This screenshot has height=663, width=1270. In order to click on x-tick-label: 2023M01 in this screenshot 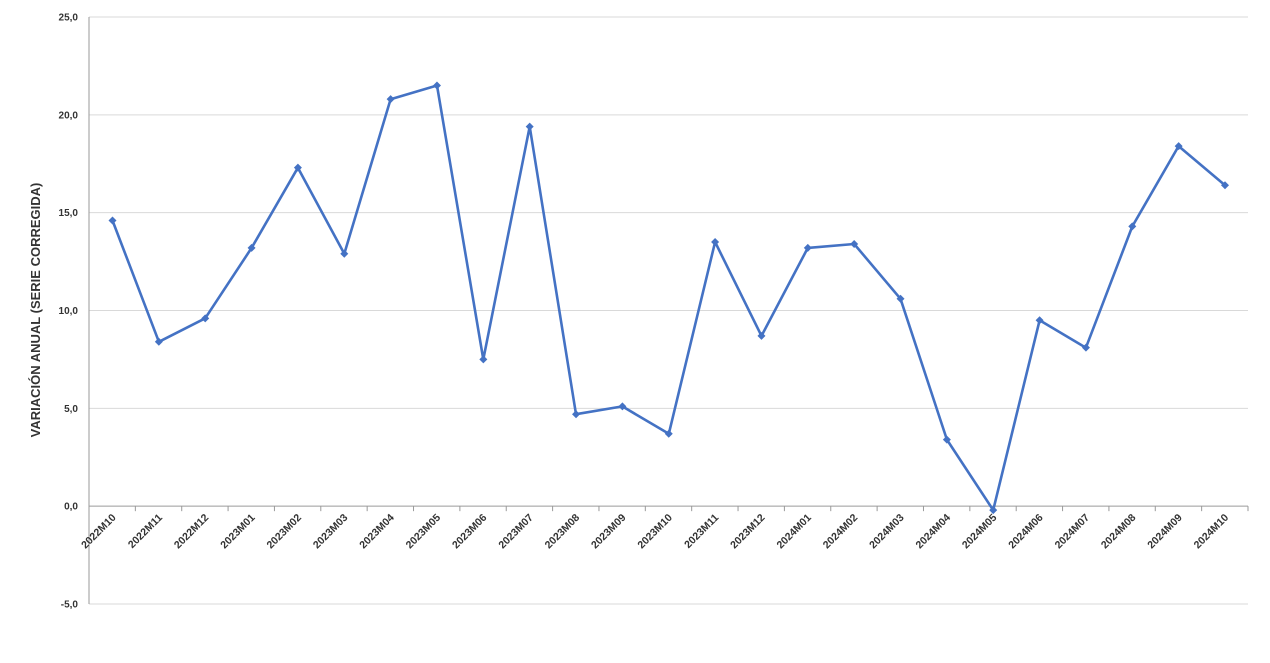, I will do `click(238, 532)`.